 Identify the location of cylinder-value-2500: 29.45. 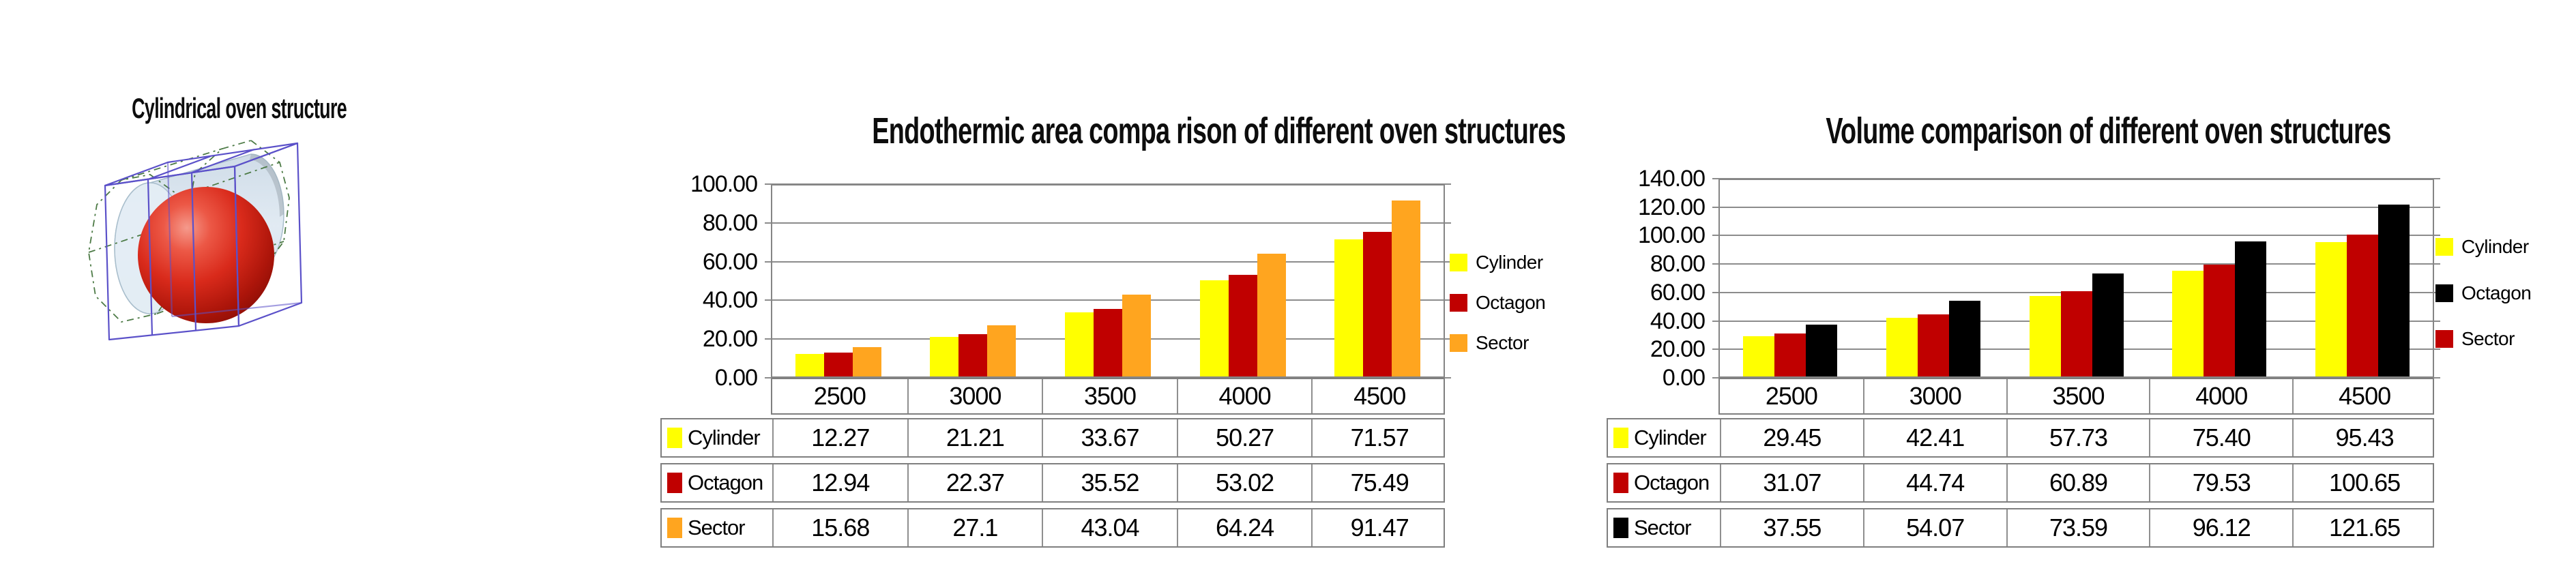
(1791, 437).